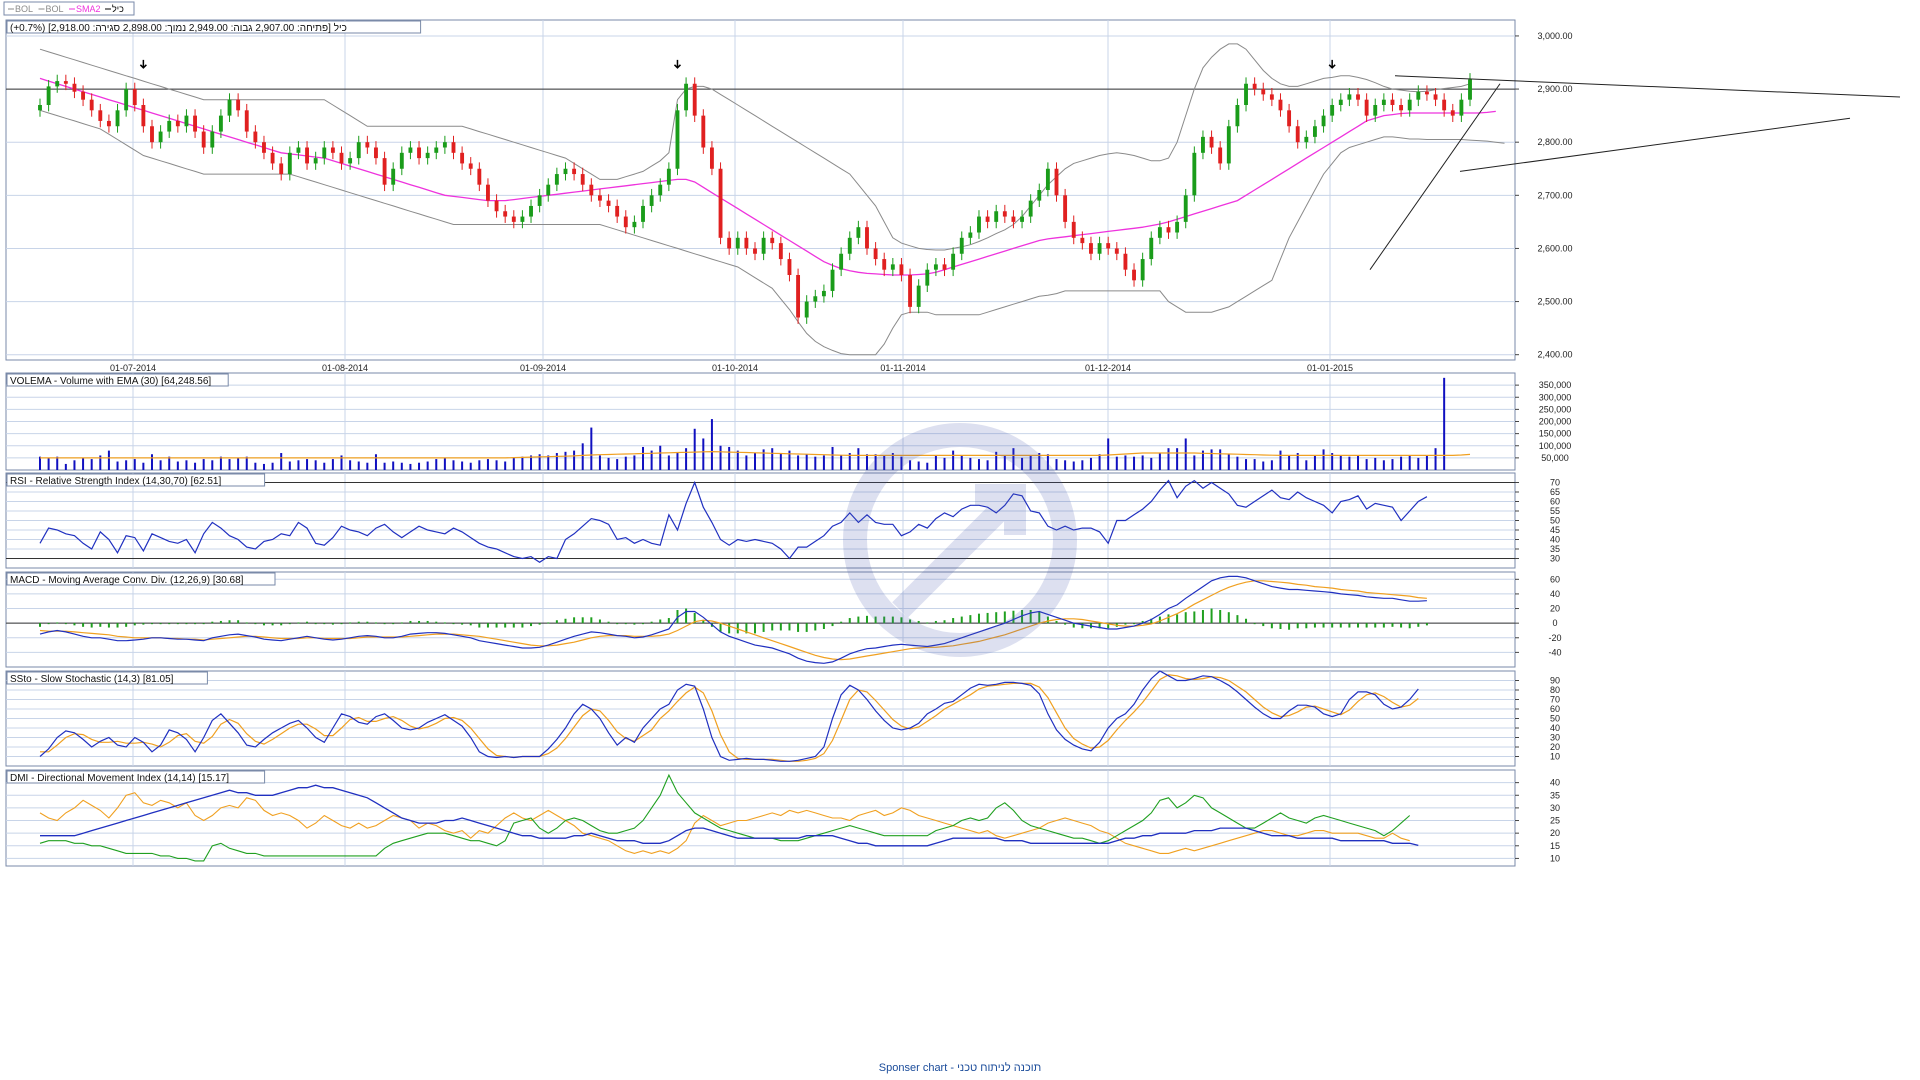 The height and width of the screenshot is (1080, 1920). I want to click on y-tick-label-0: 2,800.00, so click(1554, 142).